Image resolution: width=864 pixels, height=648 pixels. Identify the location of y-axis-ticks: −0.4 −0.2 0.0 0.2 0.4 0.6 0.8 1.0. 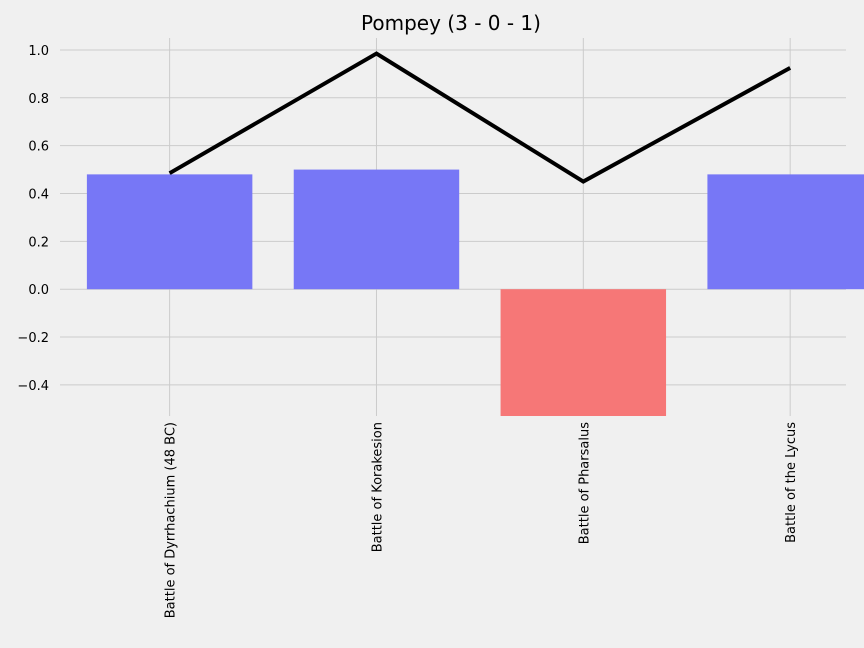
(33, 219).